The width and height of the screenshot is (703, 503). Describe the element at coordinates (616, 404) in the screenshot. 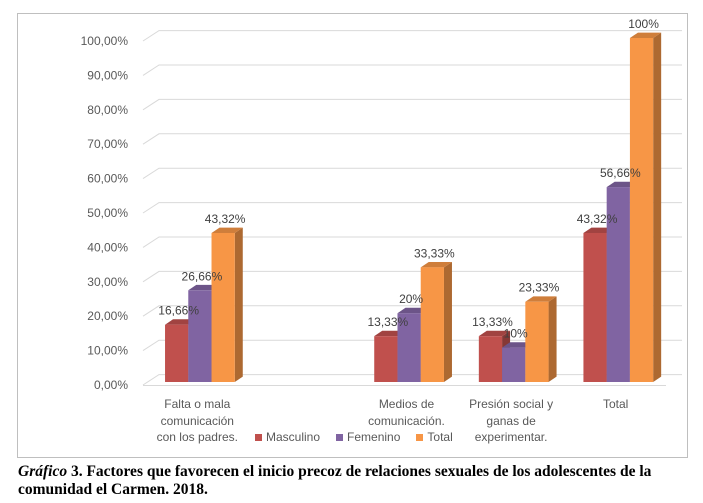

I see `category-label: Total` at that location.